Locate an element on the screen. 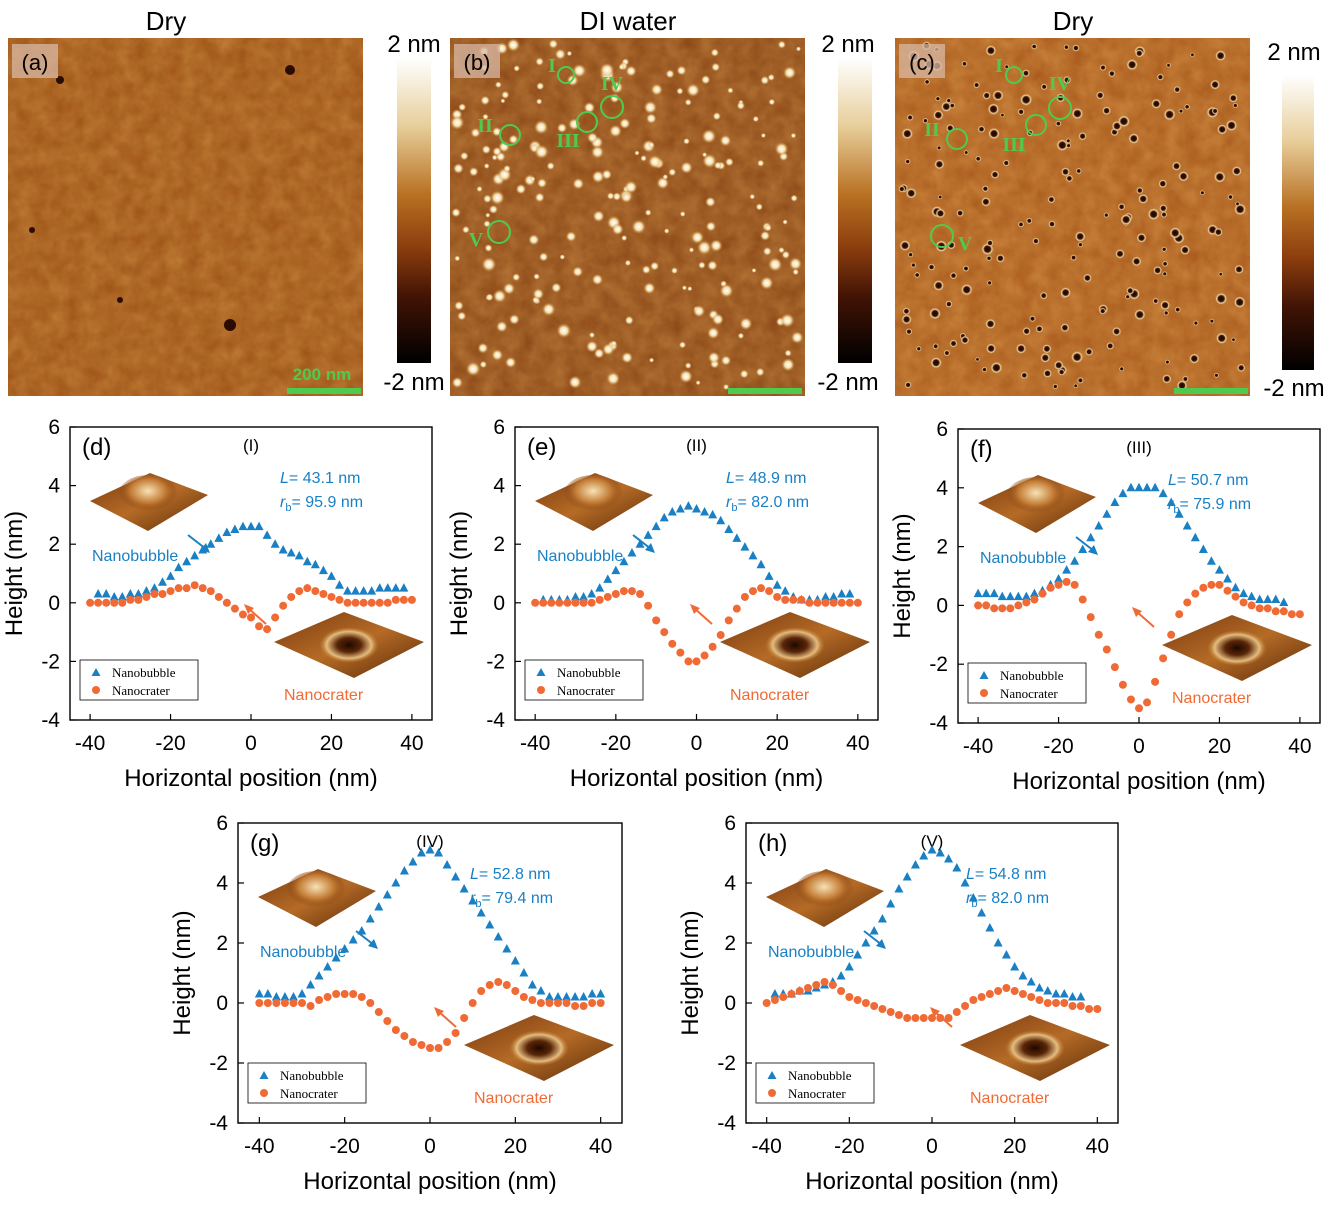 This screenshot has width=1338, height=1207. svg-text: I is located at coordinates (999, 66).